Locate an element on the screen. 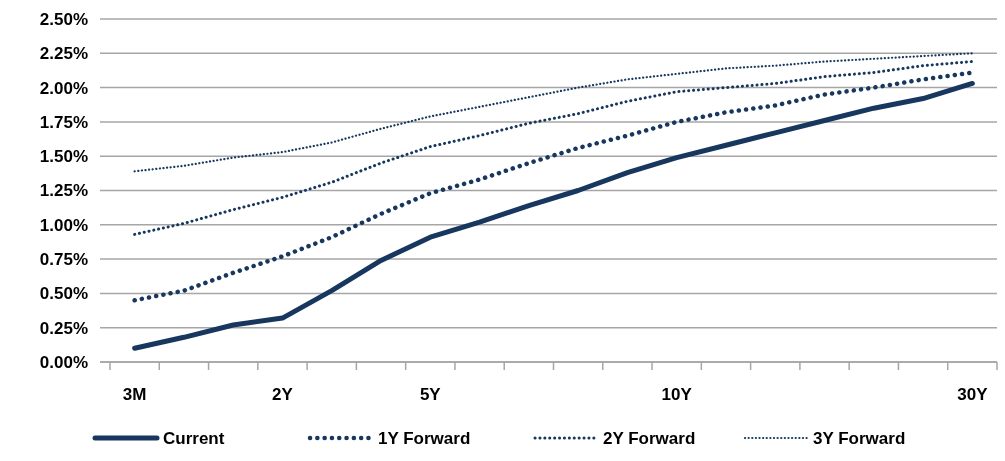 The height and width of the screenshot is (461, 1005). y-tick-label: 2.25% is located at coordinates (63, 54).